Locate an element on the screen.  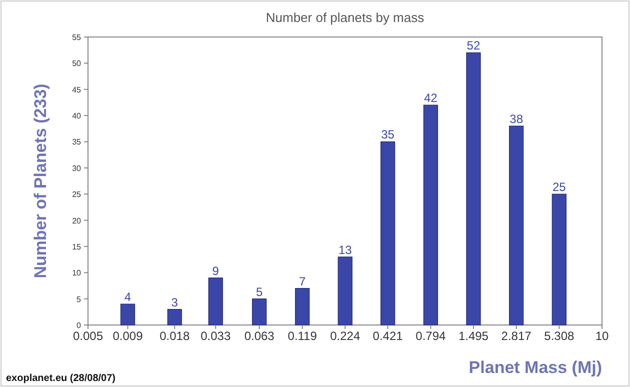
x-tick-label: 2.817 is located at coordinates (516, 336).